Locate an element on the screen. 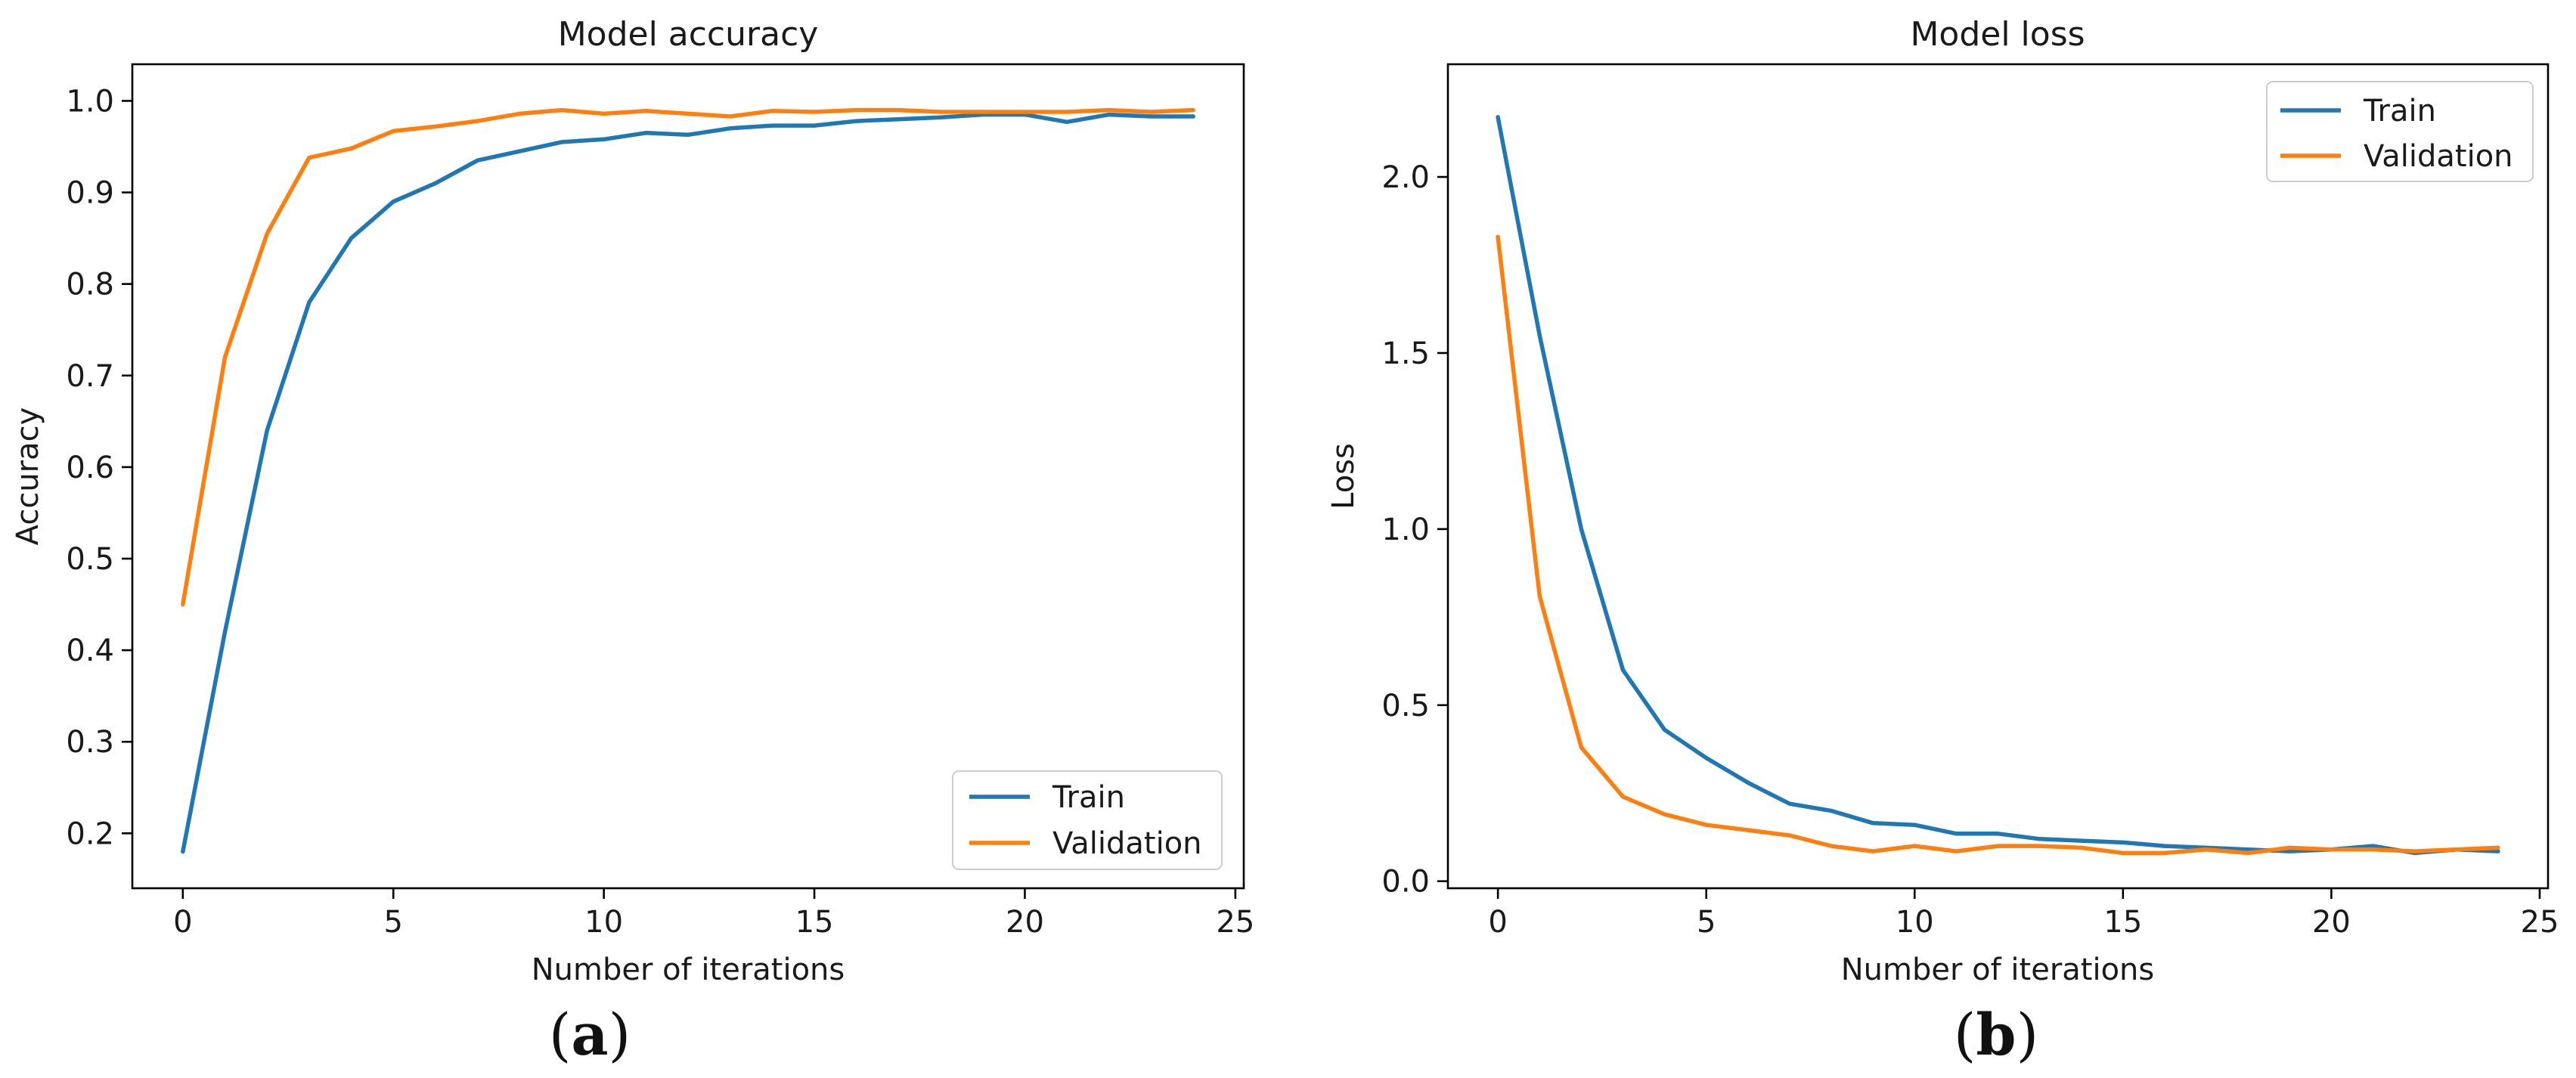 The height and width of the screenshot is (1078, 2576). accuracy-y-tick-label: 1.0 is located at coordinates (90, 101).